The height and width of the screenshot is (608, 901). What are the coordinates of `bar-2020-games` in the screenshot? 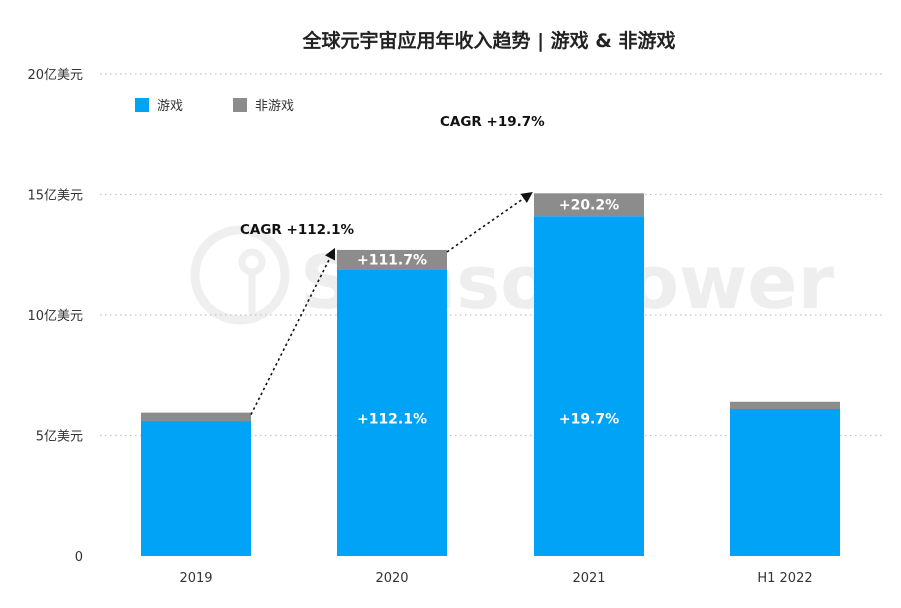 It's located at (392, 412).